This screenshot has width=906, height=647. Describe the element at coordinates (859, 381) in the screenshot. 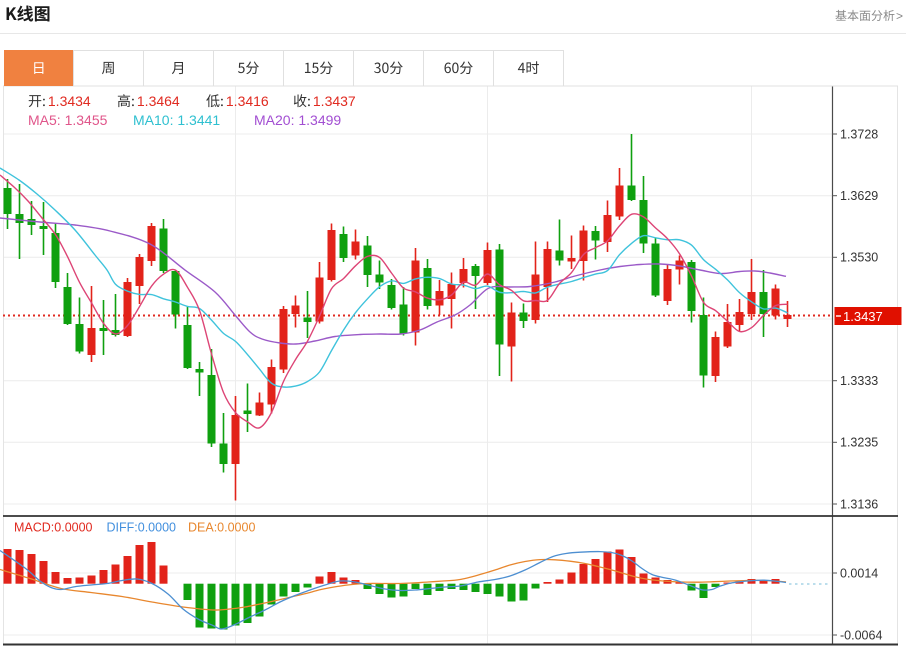

I see `svg-text: 1.3333` at that location.